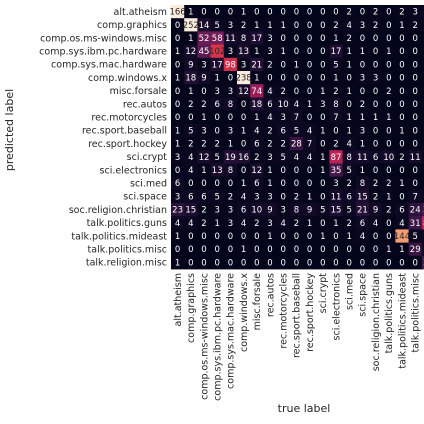  What do you see at coordinates (402, 237) in the screenshot?
I see `heatmap-cell-value-r17-c17: 144` at bounding box center [402, 237].